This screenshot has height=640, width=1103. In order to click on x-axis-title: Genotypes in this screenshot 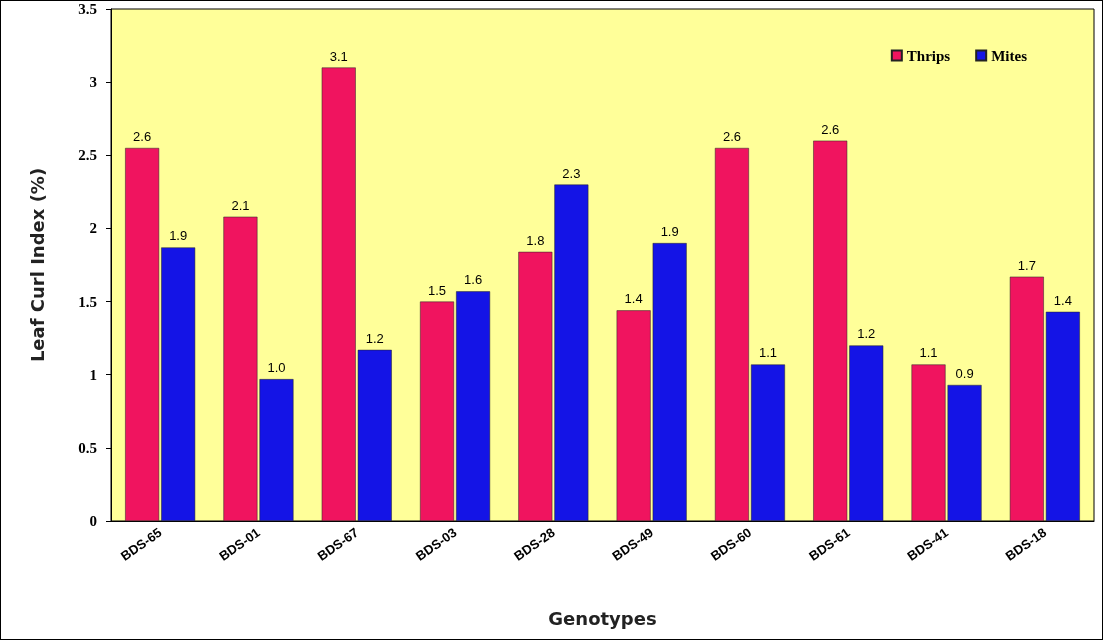, I will do `click(602, 618)`.